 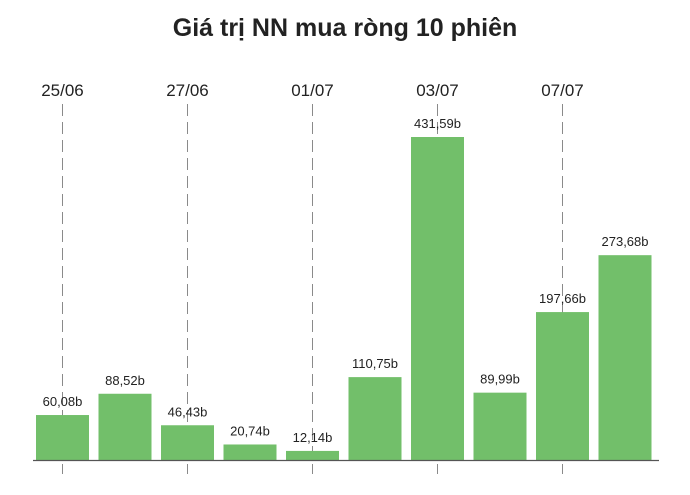 What do you see at coordinates (500, 379) in the screenshot?
I see `data-label: 89,99b` at bounding box center [500, 379].